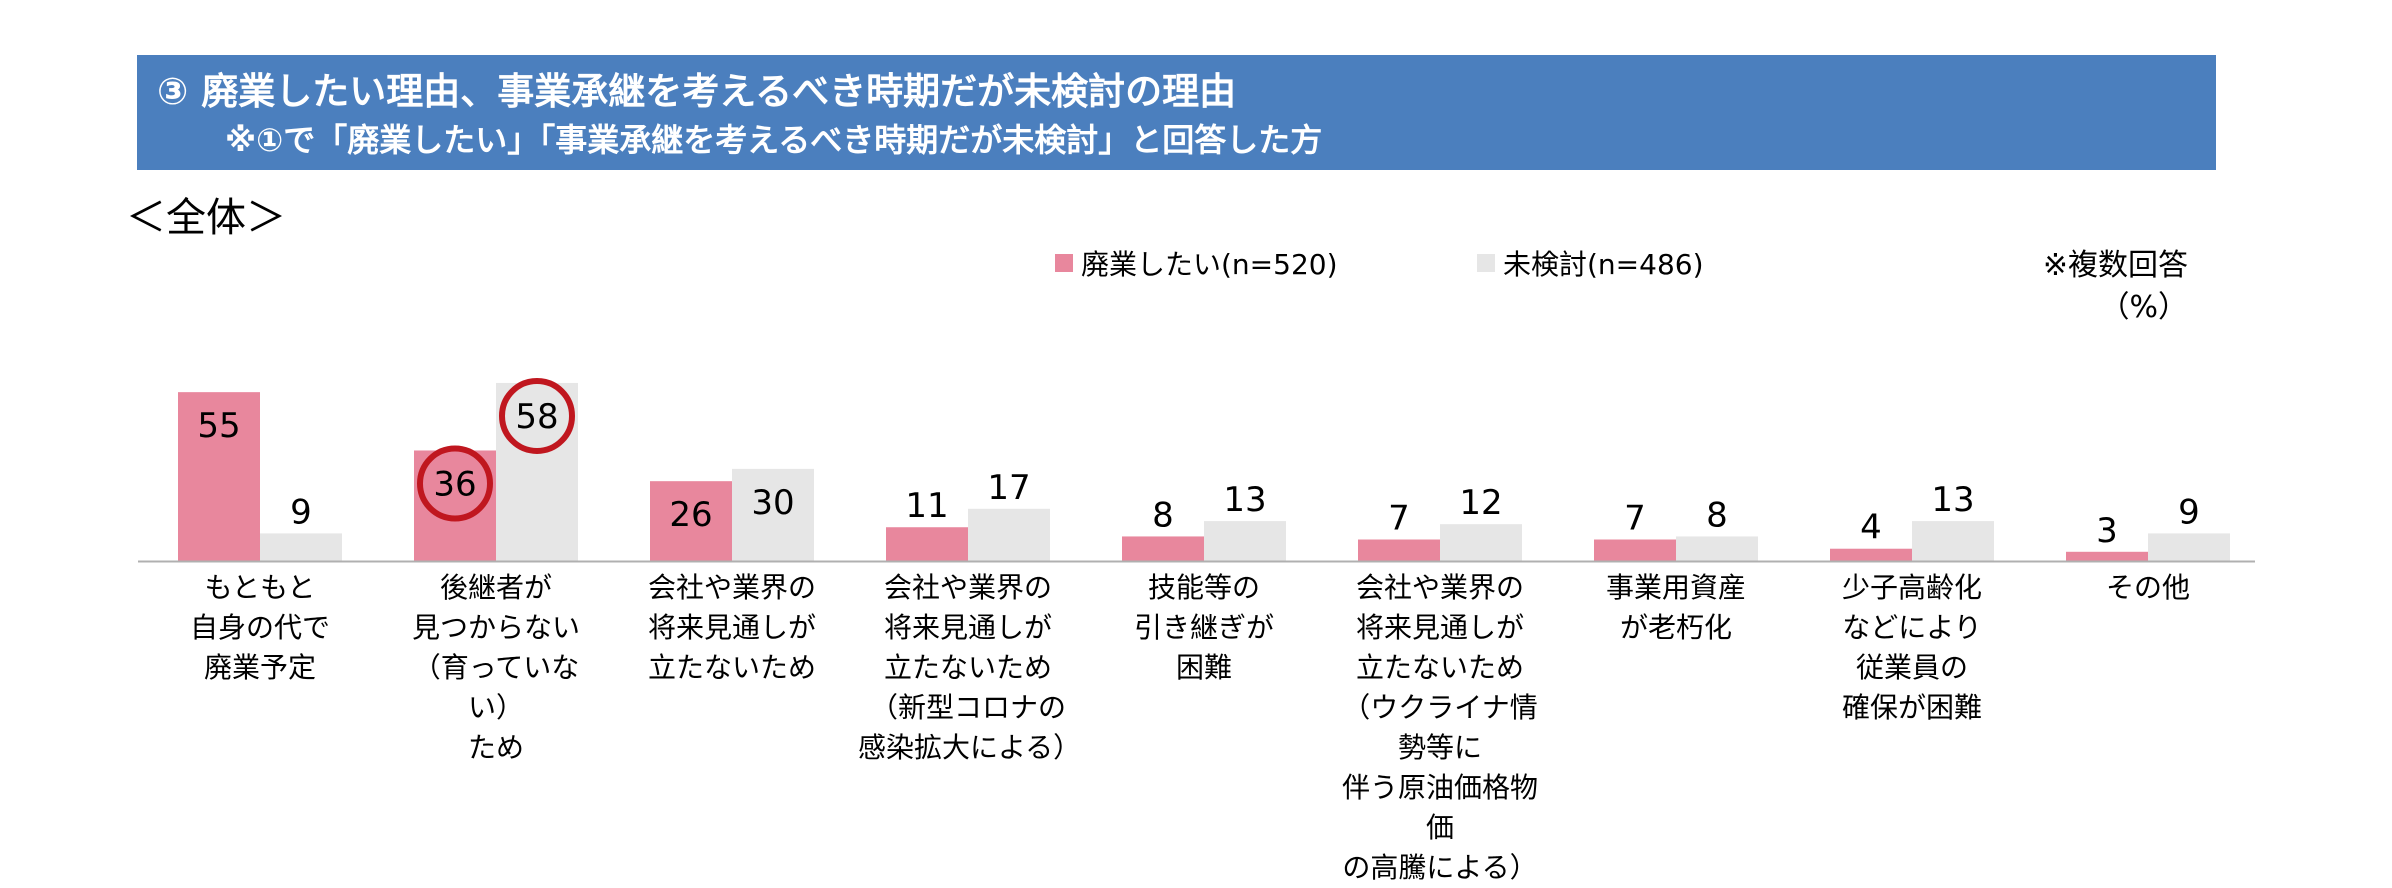 This screenshot has width=2392, height=888. What do you see at coordinates (2147, 587) in the screenshot?
I see `category-label-9: その他` at bounding box center [2147, 587].